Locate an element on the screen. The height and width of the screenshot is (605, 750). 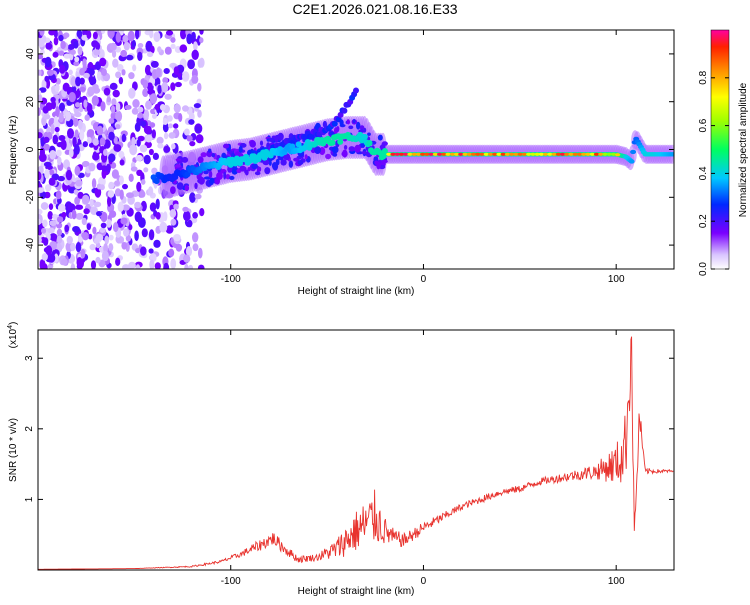
y-tick-label: 2 is located at coordinates (29, 429).